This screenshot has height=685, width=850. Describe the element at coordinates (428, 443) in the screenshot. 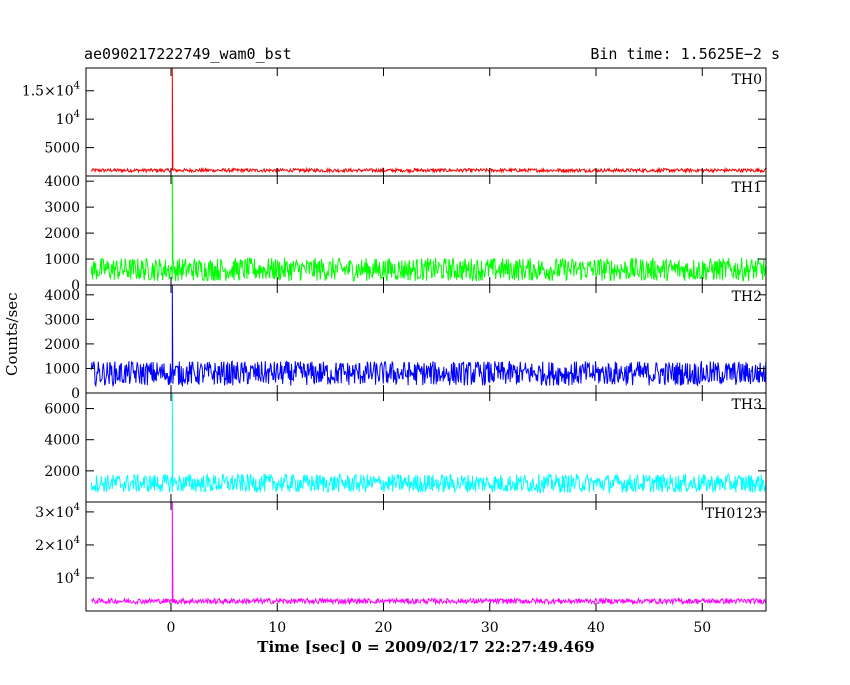

I see `light-curve-th3` at that location.